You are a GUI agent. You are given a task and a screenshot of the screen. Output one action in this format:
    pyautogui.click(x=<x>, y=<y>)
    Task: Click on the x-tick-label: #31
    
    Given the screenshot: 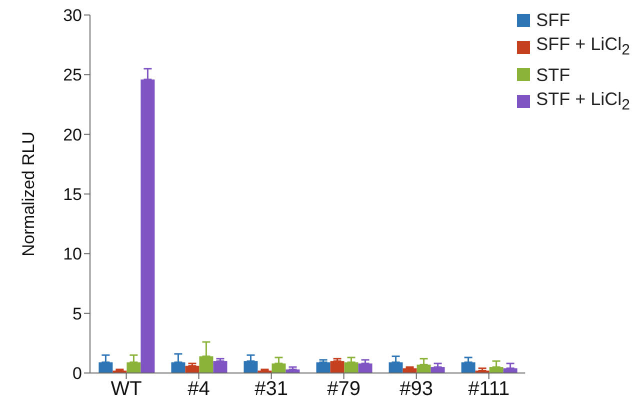 What is the action you would take?
    pyautogui.click(x=271, y=389)
    